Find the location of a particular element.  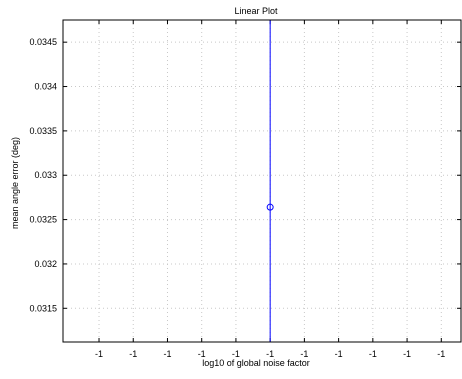

y-tick-label: 0.0335 is located at coordinates (43, 131).